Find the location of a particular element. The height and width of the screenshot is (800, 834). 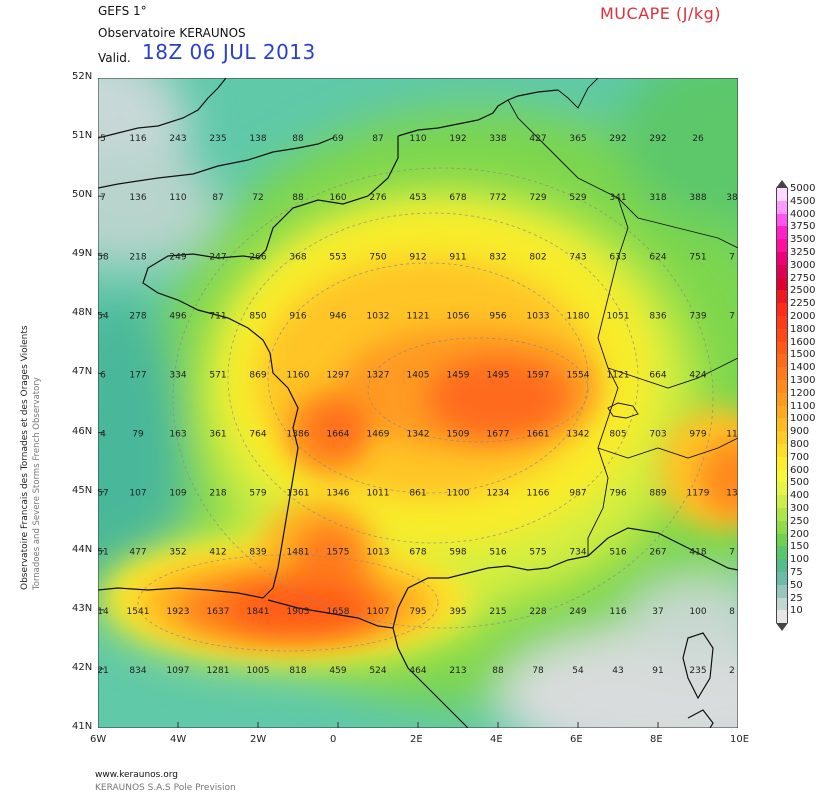

legend-item: 150 is located at coordinates (792, 550).